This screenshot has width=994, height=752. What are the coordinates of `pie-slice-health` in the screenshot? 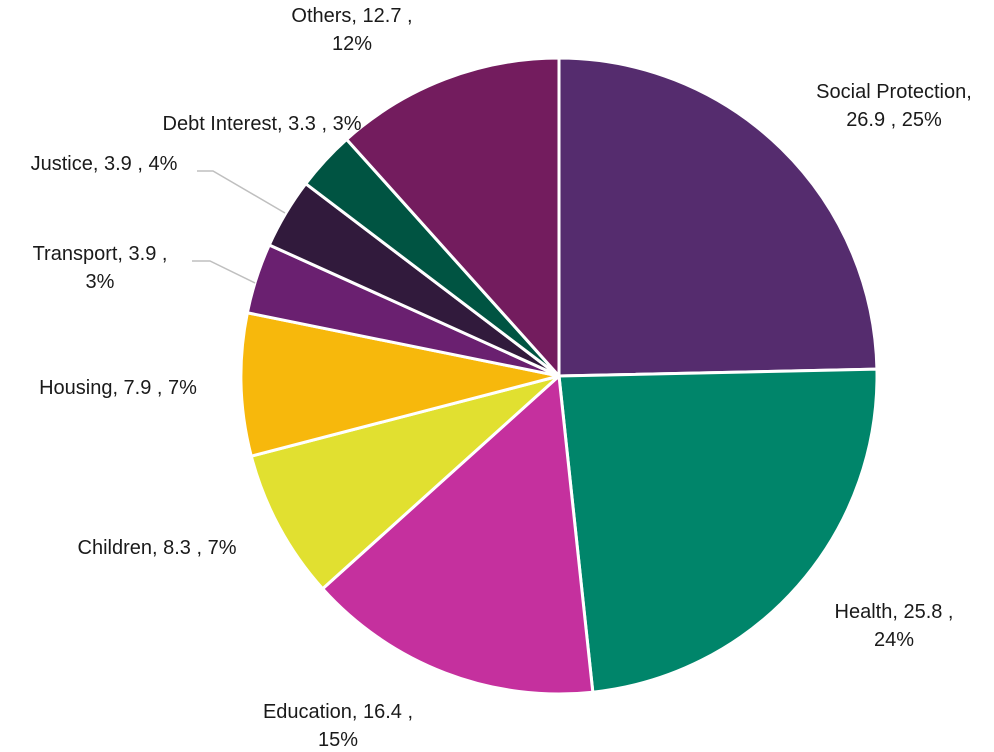 It's located at (718, 530).